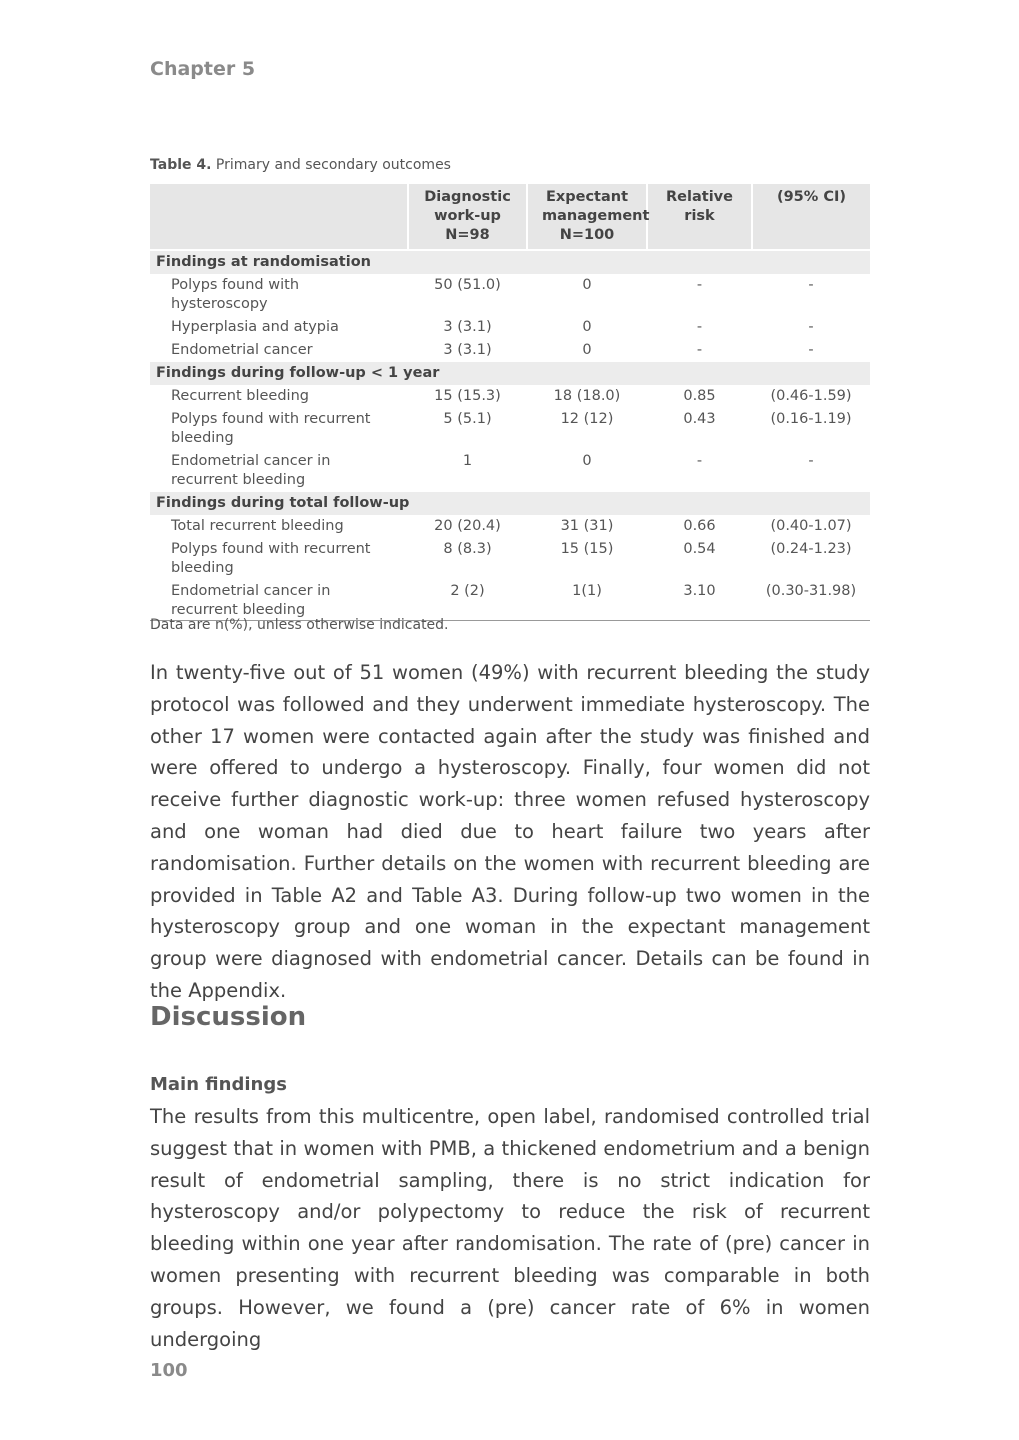 This screenshot has height=1440, width=1019. Describe the element at coordinates (467, 526) in the screenshot. I see `table-cell: 20 (20.4)` at that location.